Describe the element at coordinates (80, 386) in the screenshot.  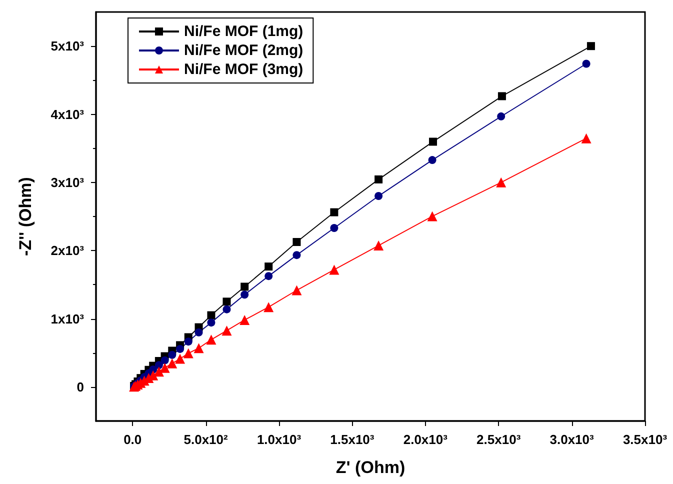
I see `y-tick-label: 0` at that location.